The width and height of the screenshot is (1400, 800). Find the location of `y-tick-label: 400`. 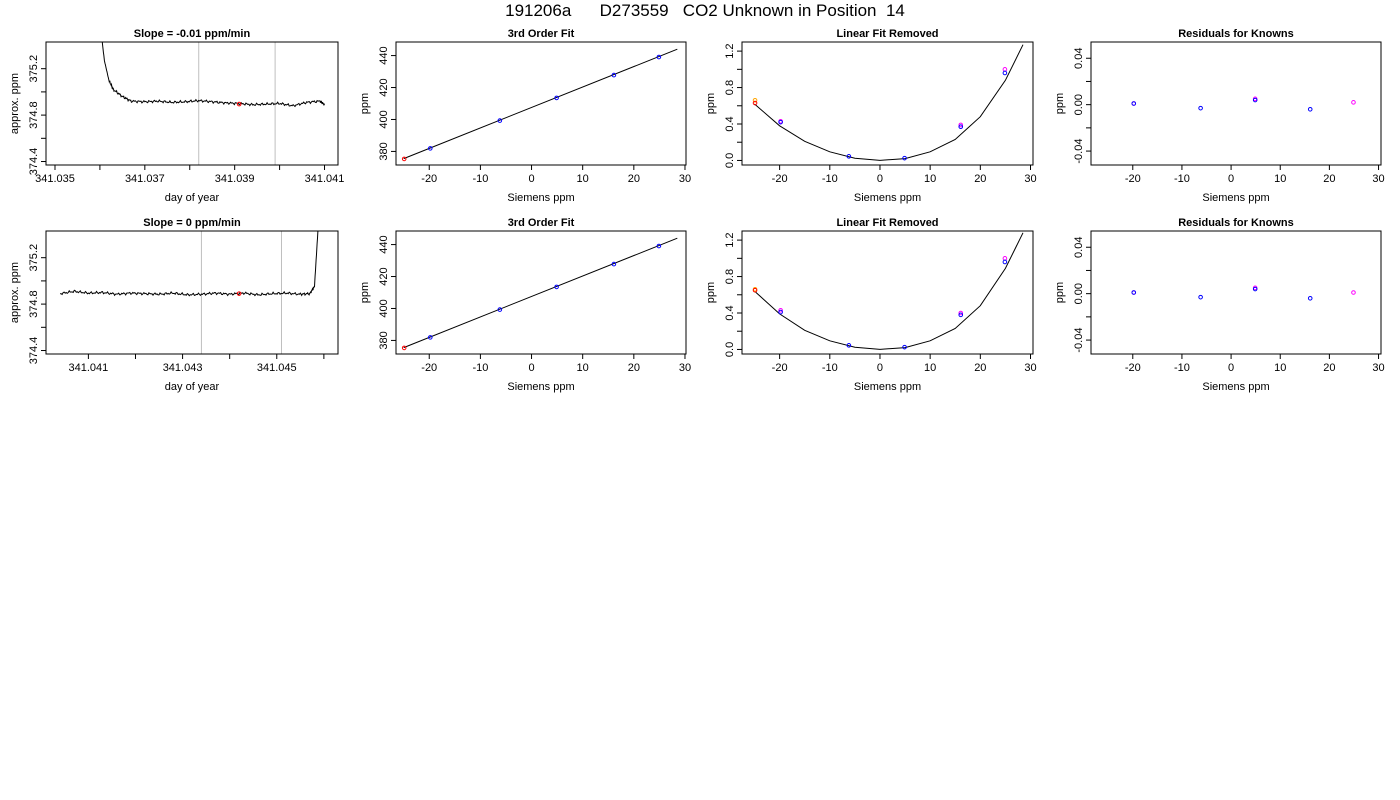

y-tick-label: 400 is located at coordinates (384, 308).